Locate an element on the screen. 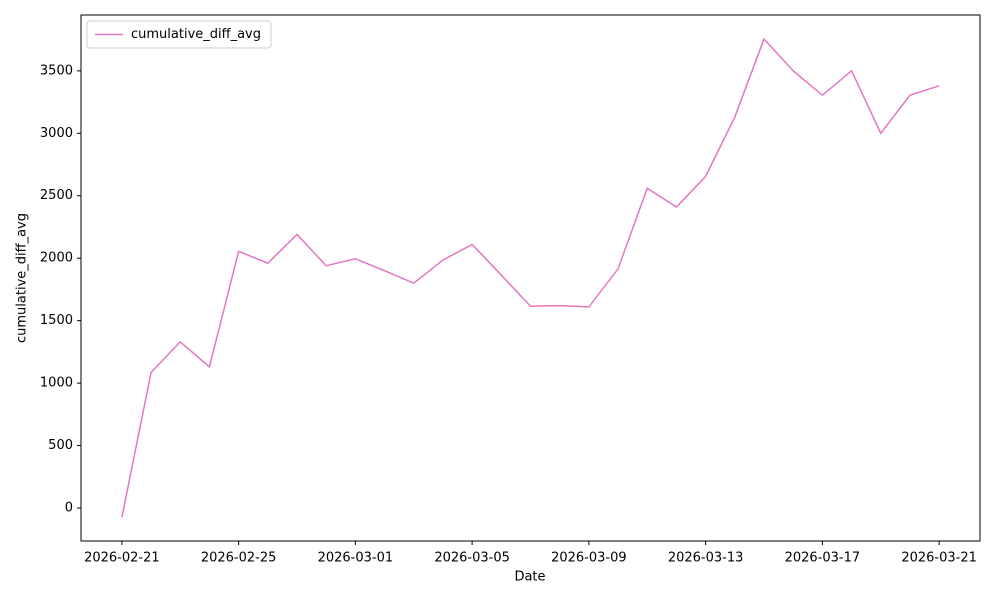 The height and width of the screenshot is (600, 1000). y-tick-label: 2500 is located at coordinates (56, 195).